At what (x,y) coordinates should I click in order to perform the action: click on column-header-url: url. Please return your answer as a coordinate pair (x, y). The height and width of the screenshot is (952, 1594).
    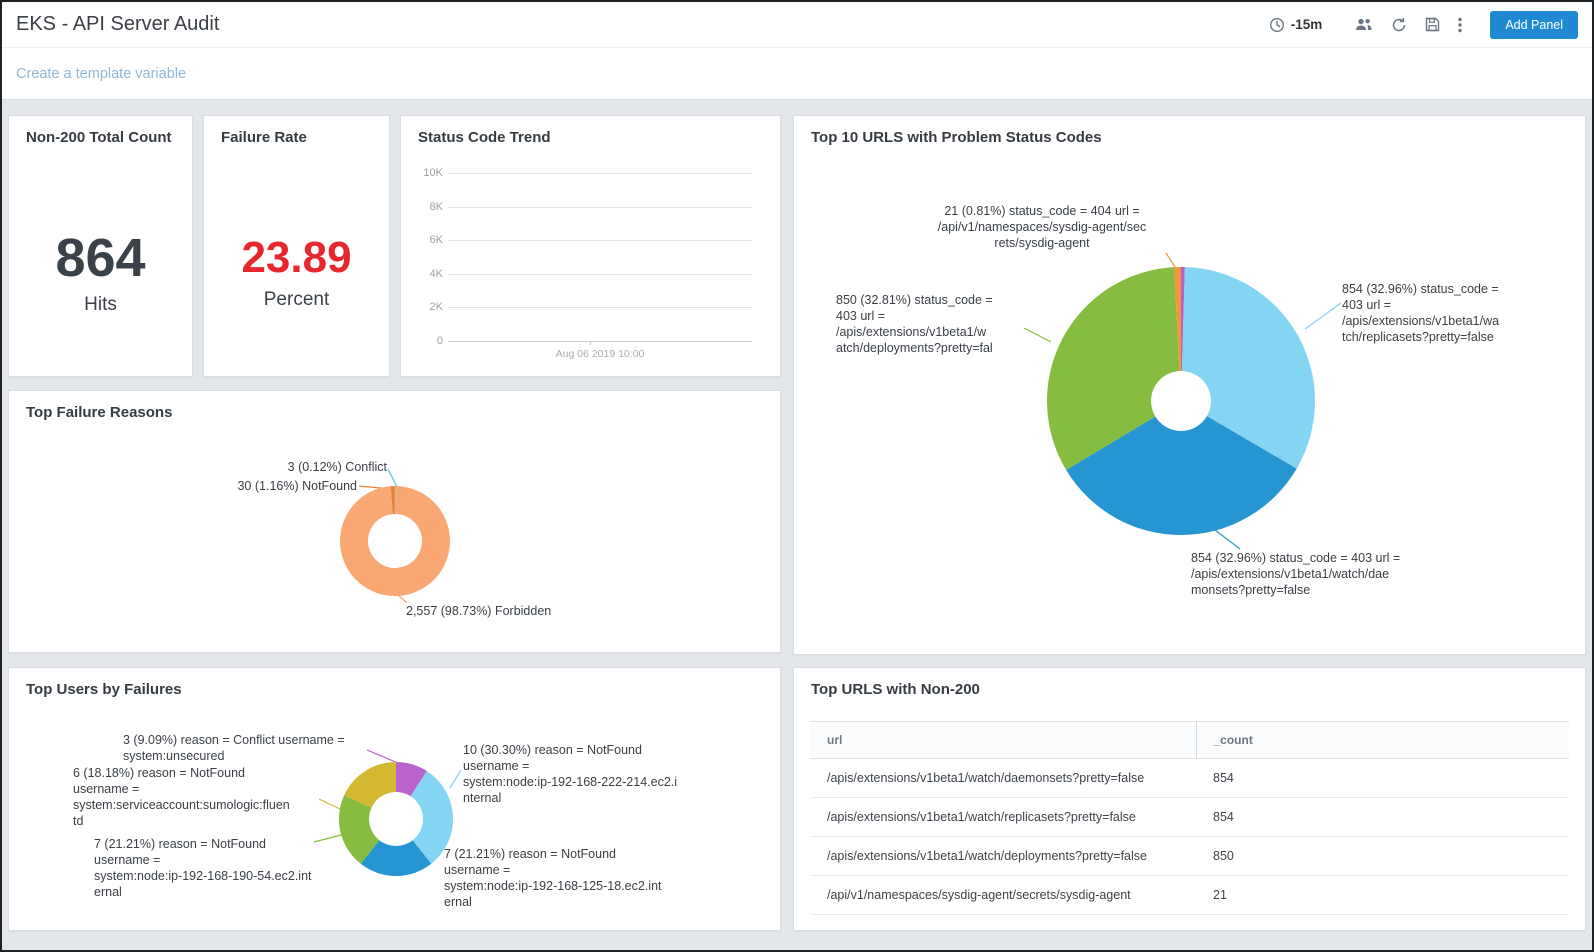
    Looking at the image, I should click on (1003, 740).